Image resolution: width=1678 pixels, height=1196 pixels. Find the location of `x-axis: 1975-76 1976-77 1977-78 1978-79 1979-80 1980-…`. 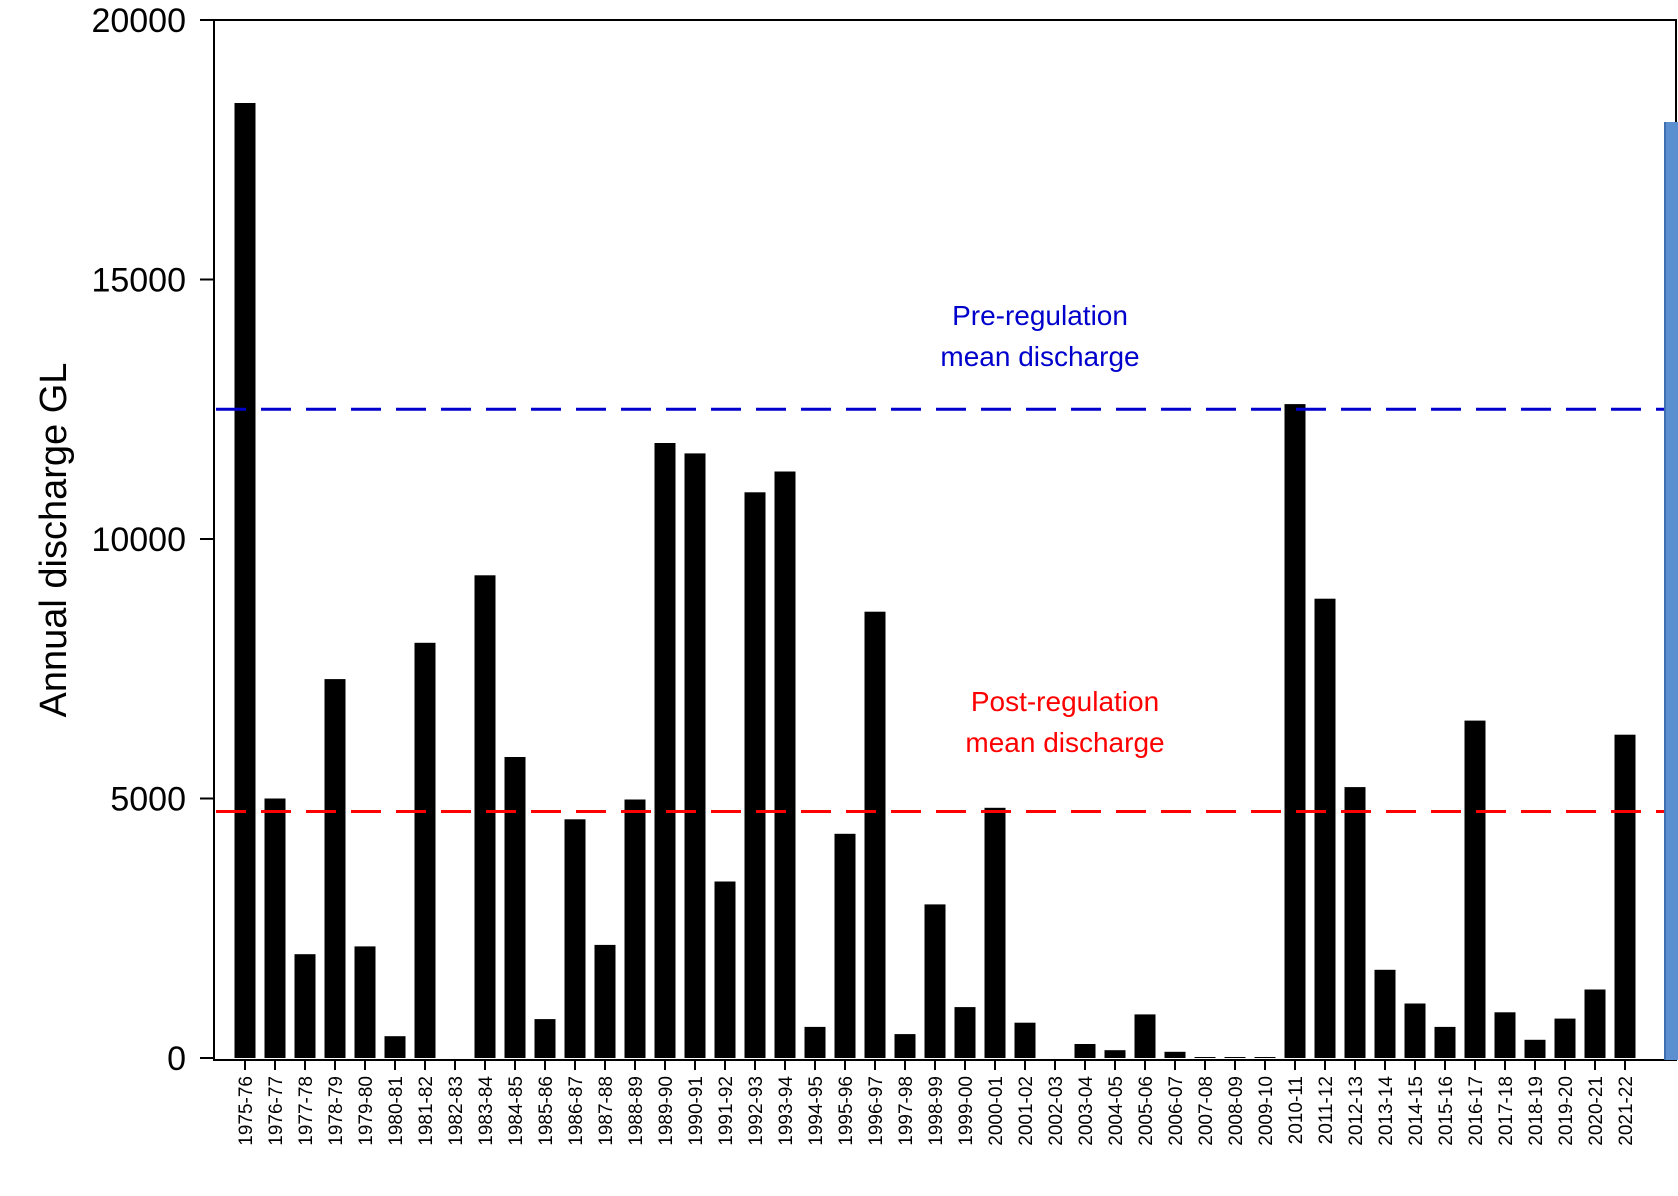

x-axis: 1975-76 1976-77 1977-78 1978-79 1979-80 1980-… is located at coordinates (936, 1103).